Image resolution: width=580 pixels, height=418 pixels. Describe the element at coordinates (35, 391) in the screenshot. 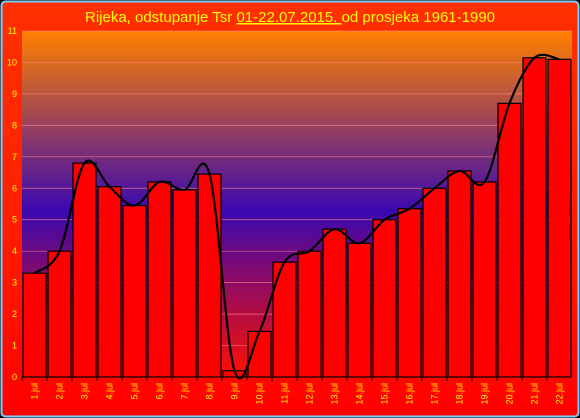

I see `x-tick-label: 1.jul` at that location.